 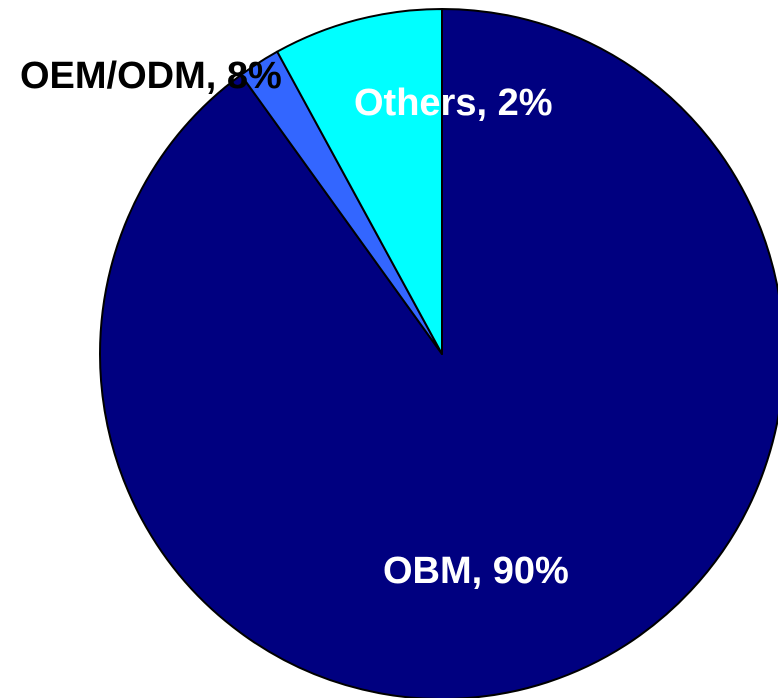 I want to click on label-oem-odm: OEM/ODM, 8%, so click(x=151, y=76).